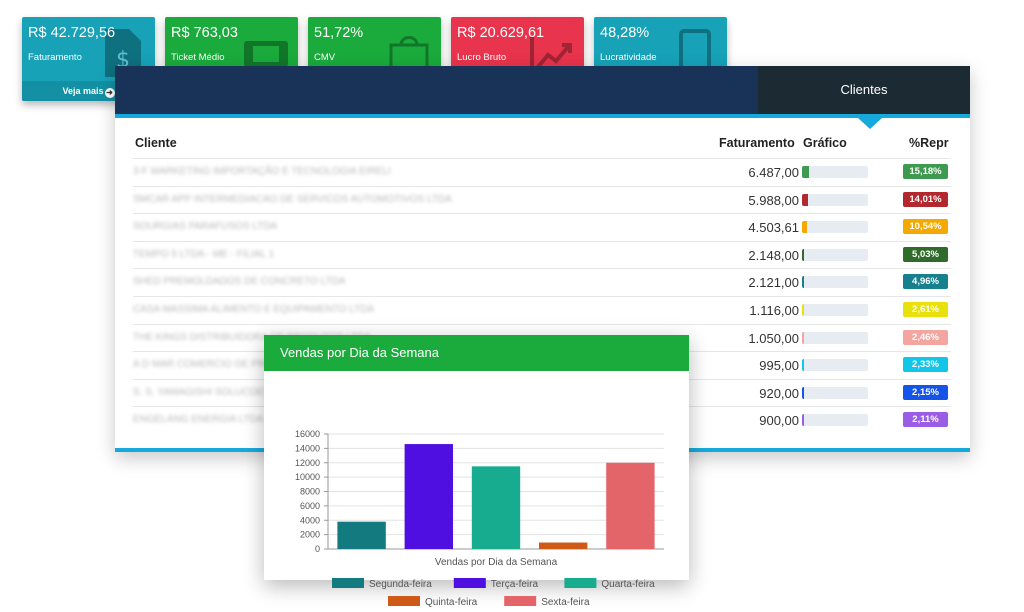 The image size is (1024, 612). Describe the element at coordinates (310, 492) in the screenshot. I see `y-tick-label: 8000` at that location.